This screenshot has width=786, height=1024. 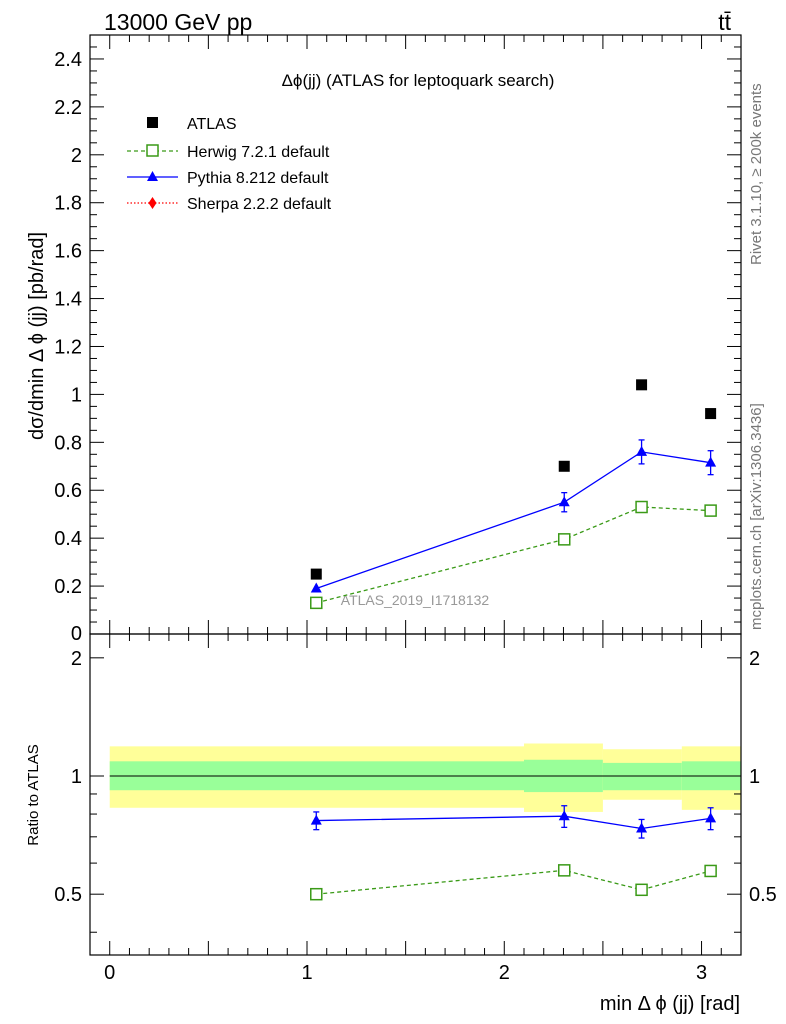 What do you see at coordinates (152, 122) in the screenshot?
I see `legend-atlas-marker` at bounding box center [152, 122].